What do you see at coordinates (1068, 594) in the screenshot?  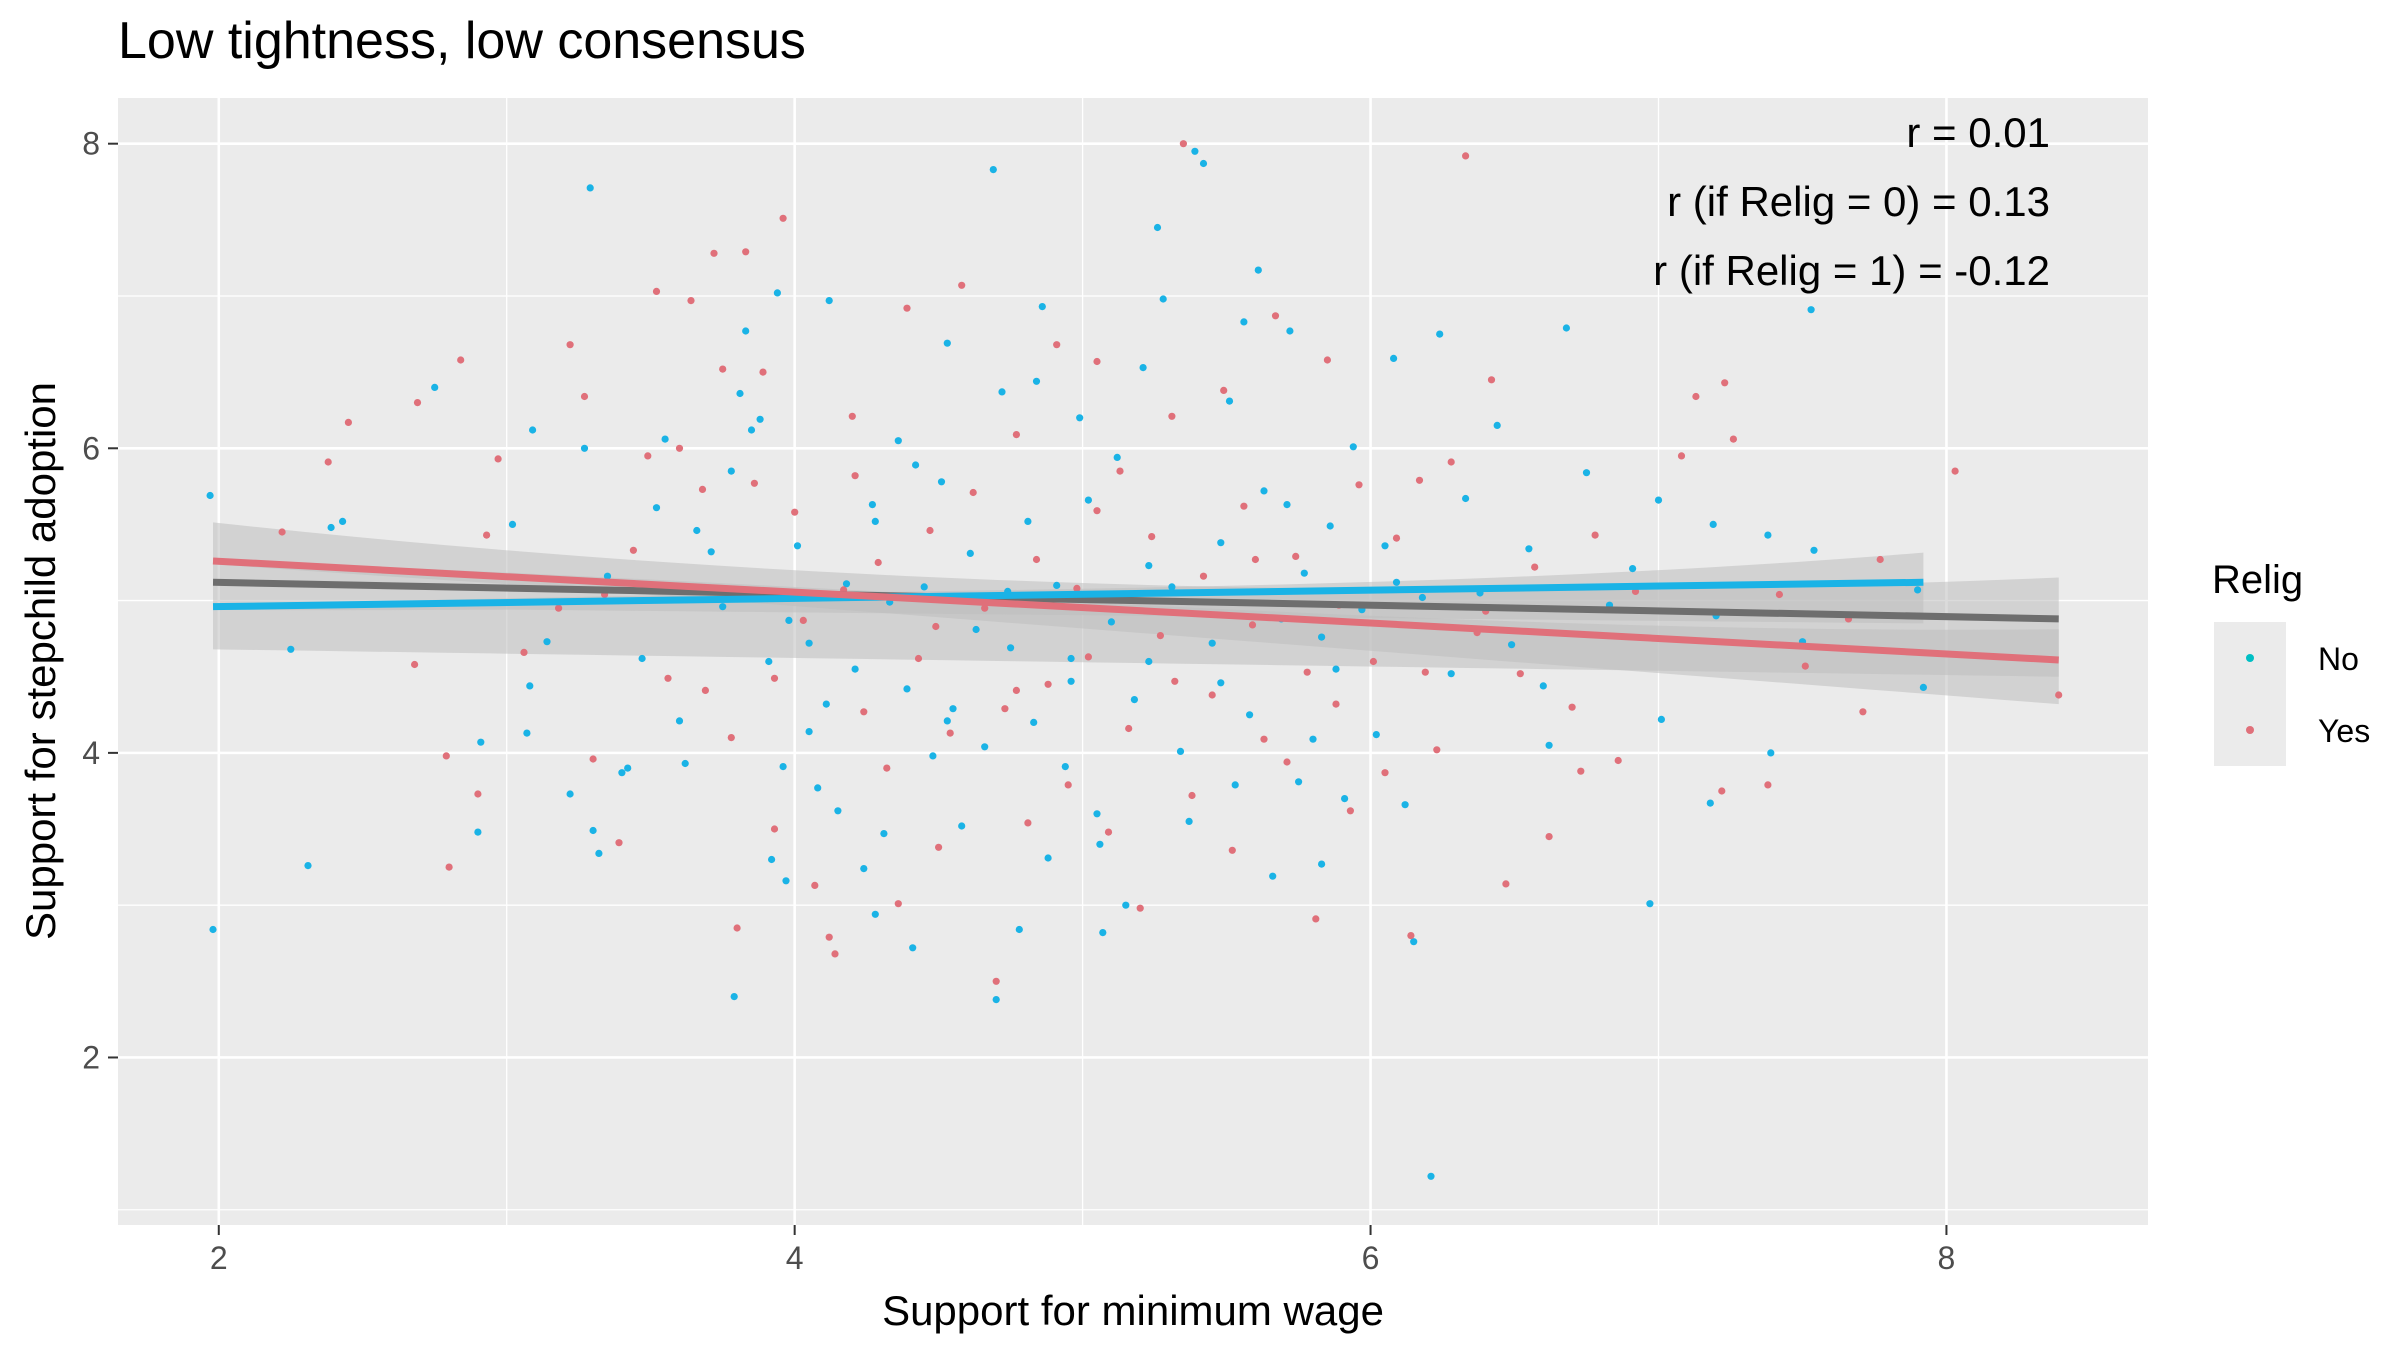 I see `fit-line-no` at bounding box center [1068, 594].